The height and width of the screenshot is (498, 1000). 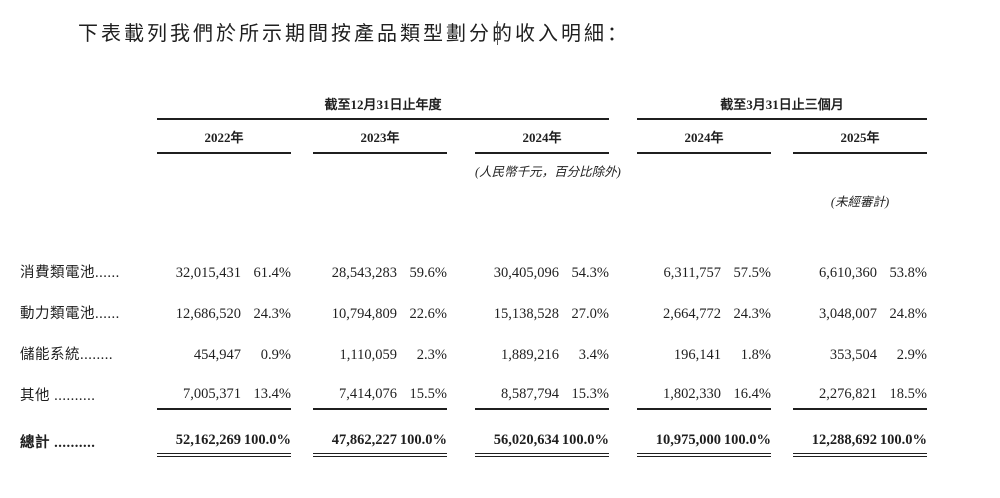 What do you see at coordinates (199, 444) in the screenshot?
I see `amount-cell: 52,162,269` at bounding box center [199, 444].